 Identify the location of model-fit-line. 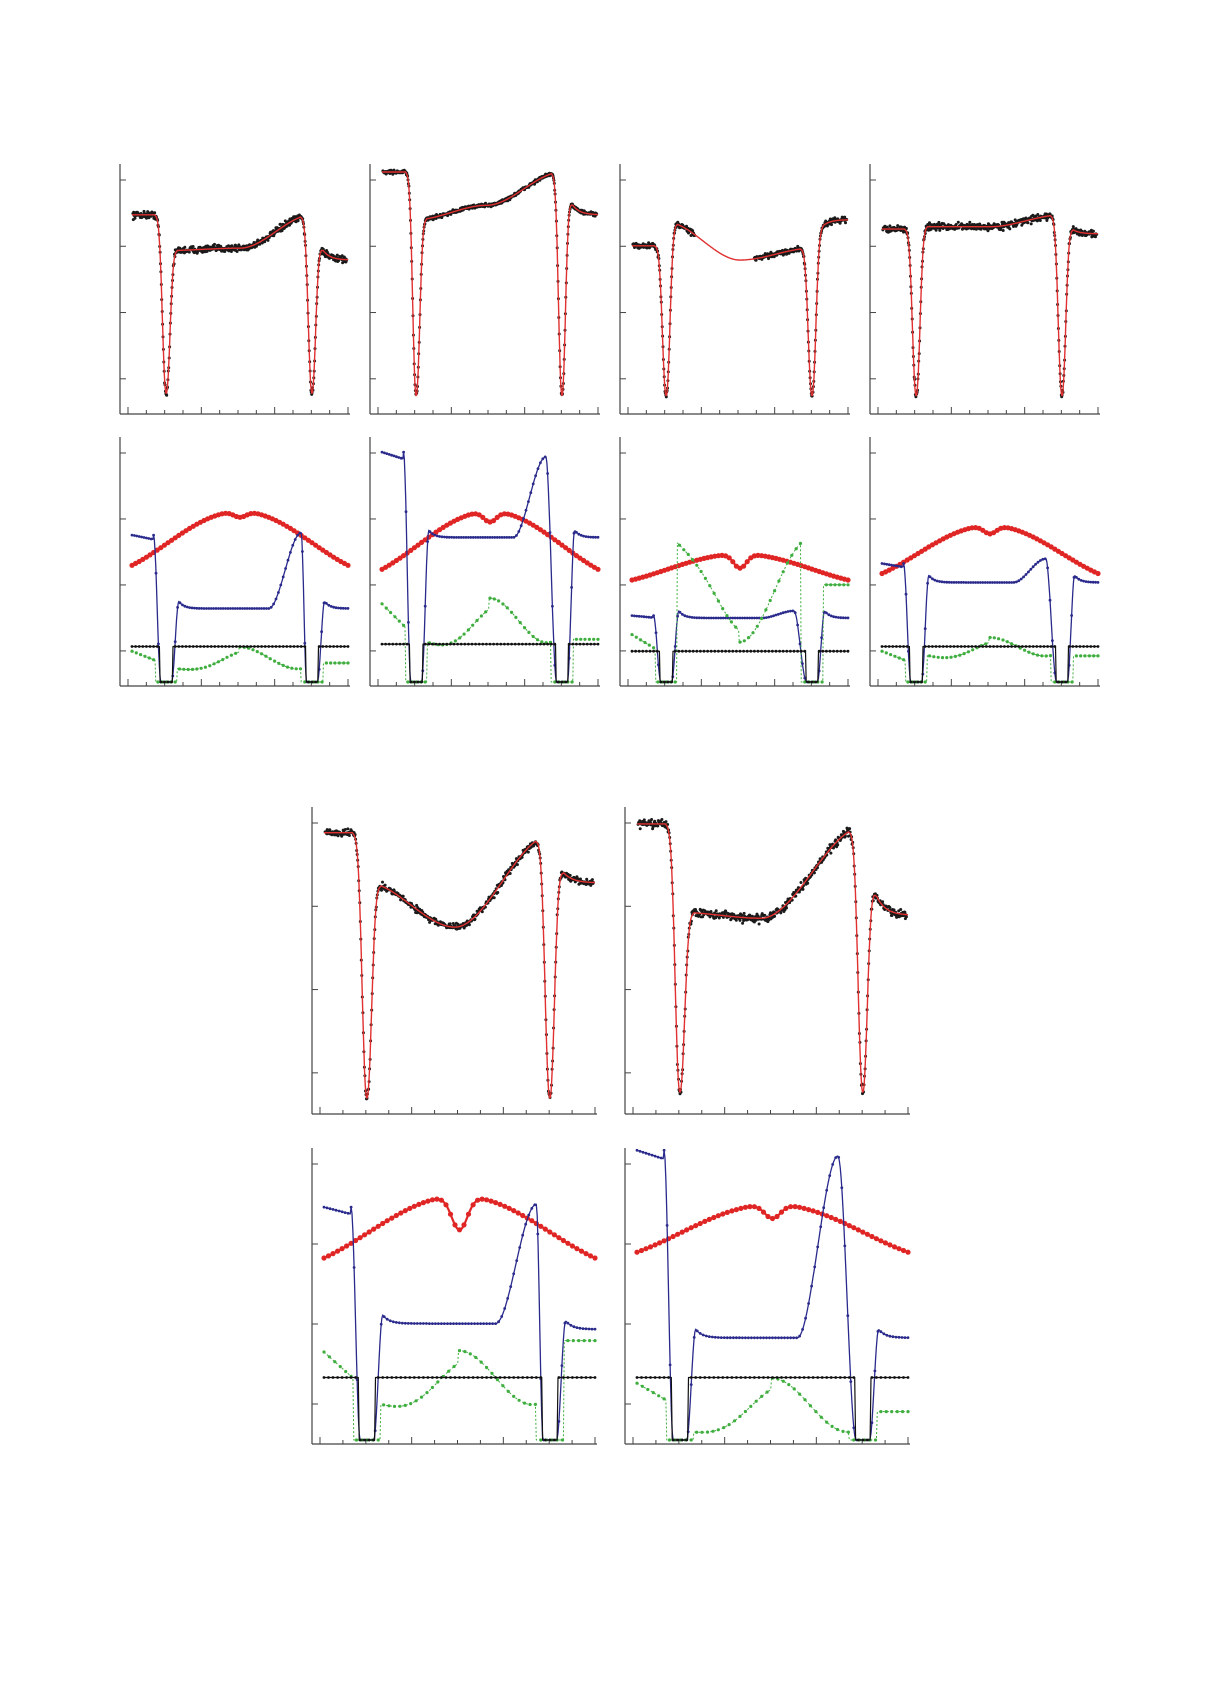
(772, 958).